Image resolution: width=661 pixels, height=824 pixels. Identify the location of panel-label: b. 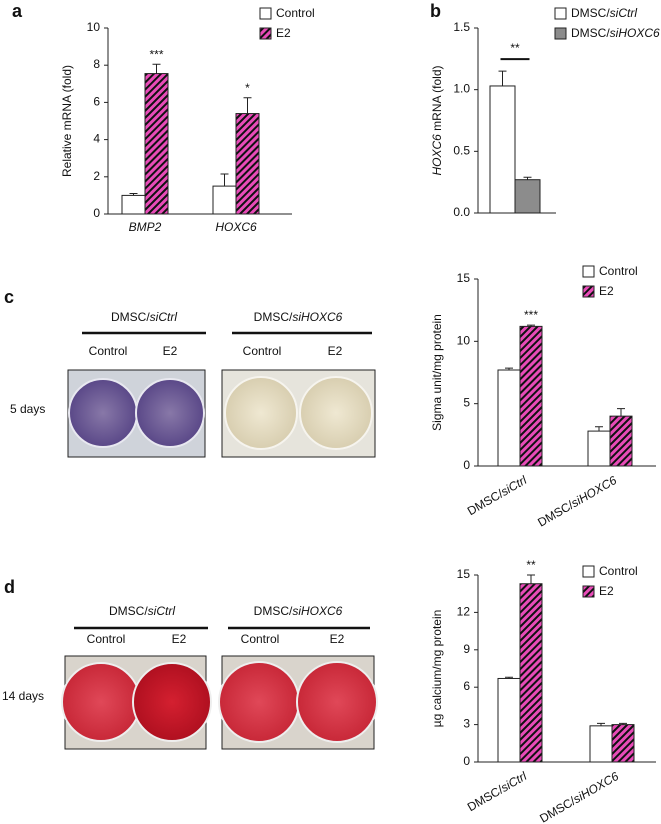
(435, 11).